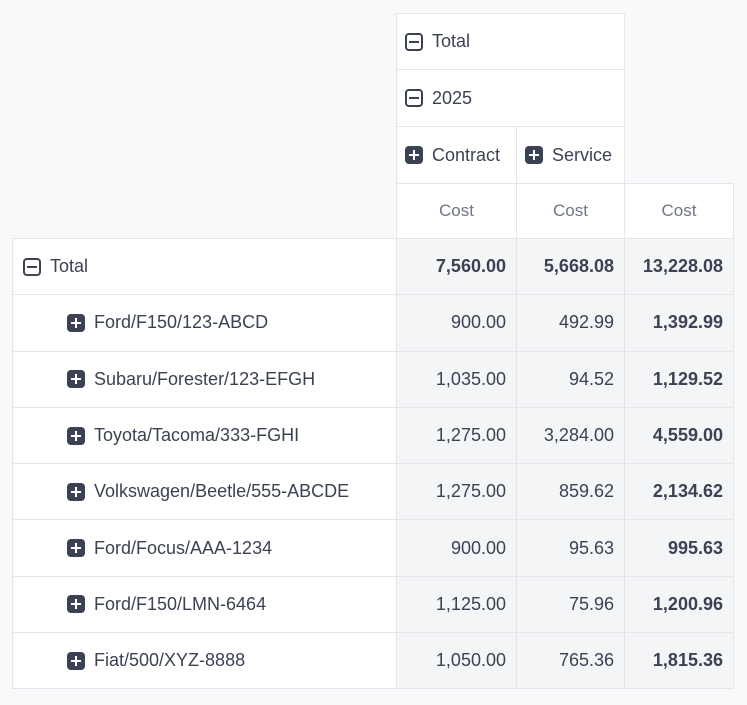 The width and height of the screenshot is (747, 705). Describe the element at coordinates (456, 379) in the screenshot. I see `value-cell: 1,035.00` at that location.